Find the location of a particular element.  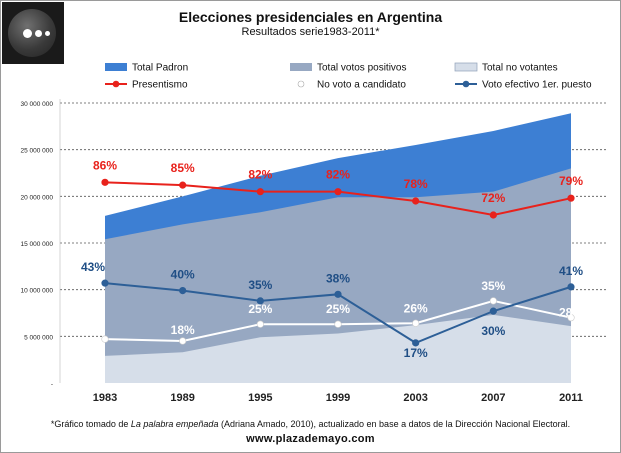

chart-subtitle: Resultados serie1983-2011* is located at coordinates (310, 32).